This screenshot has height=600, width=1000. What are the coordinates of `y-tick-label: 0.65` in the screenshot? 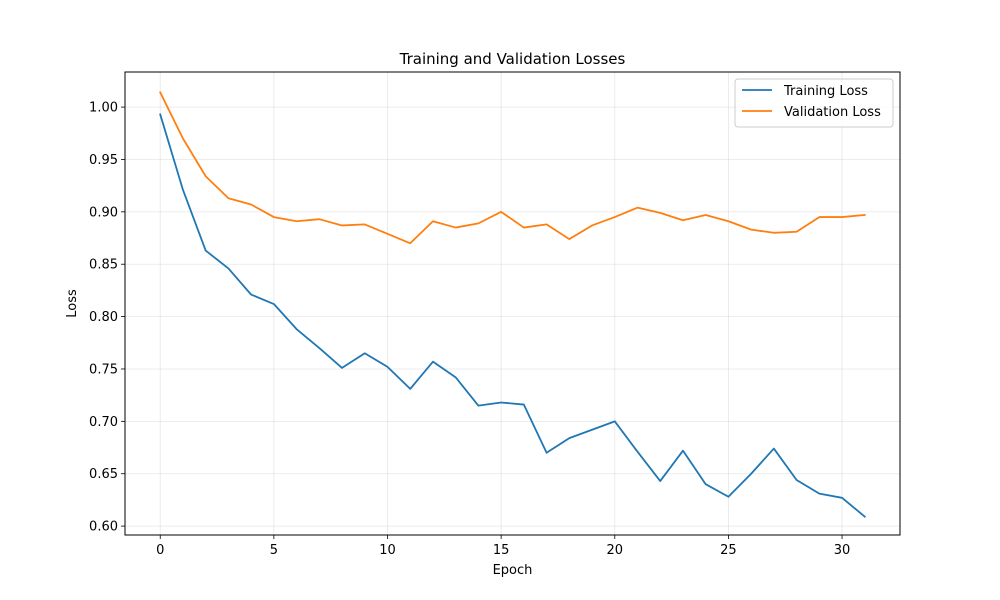 It's located at (103, 474).